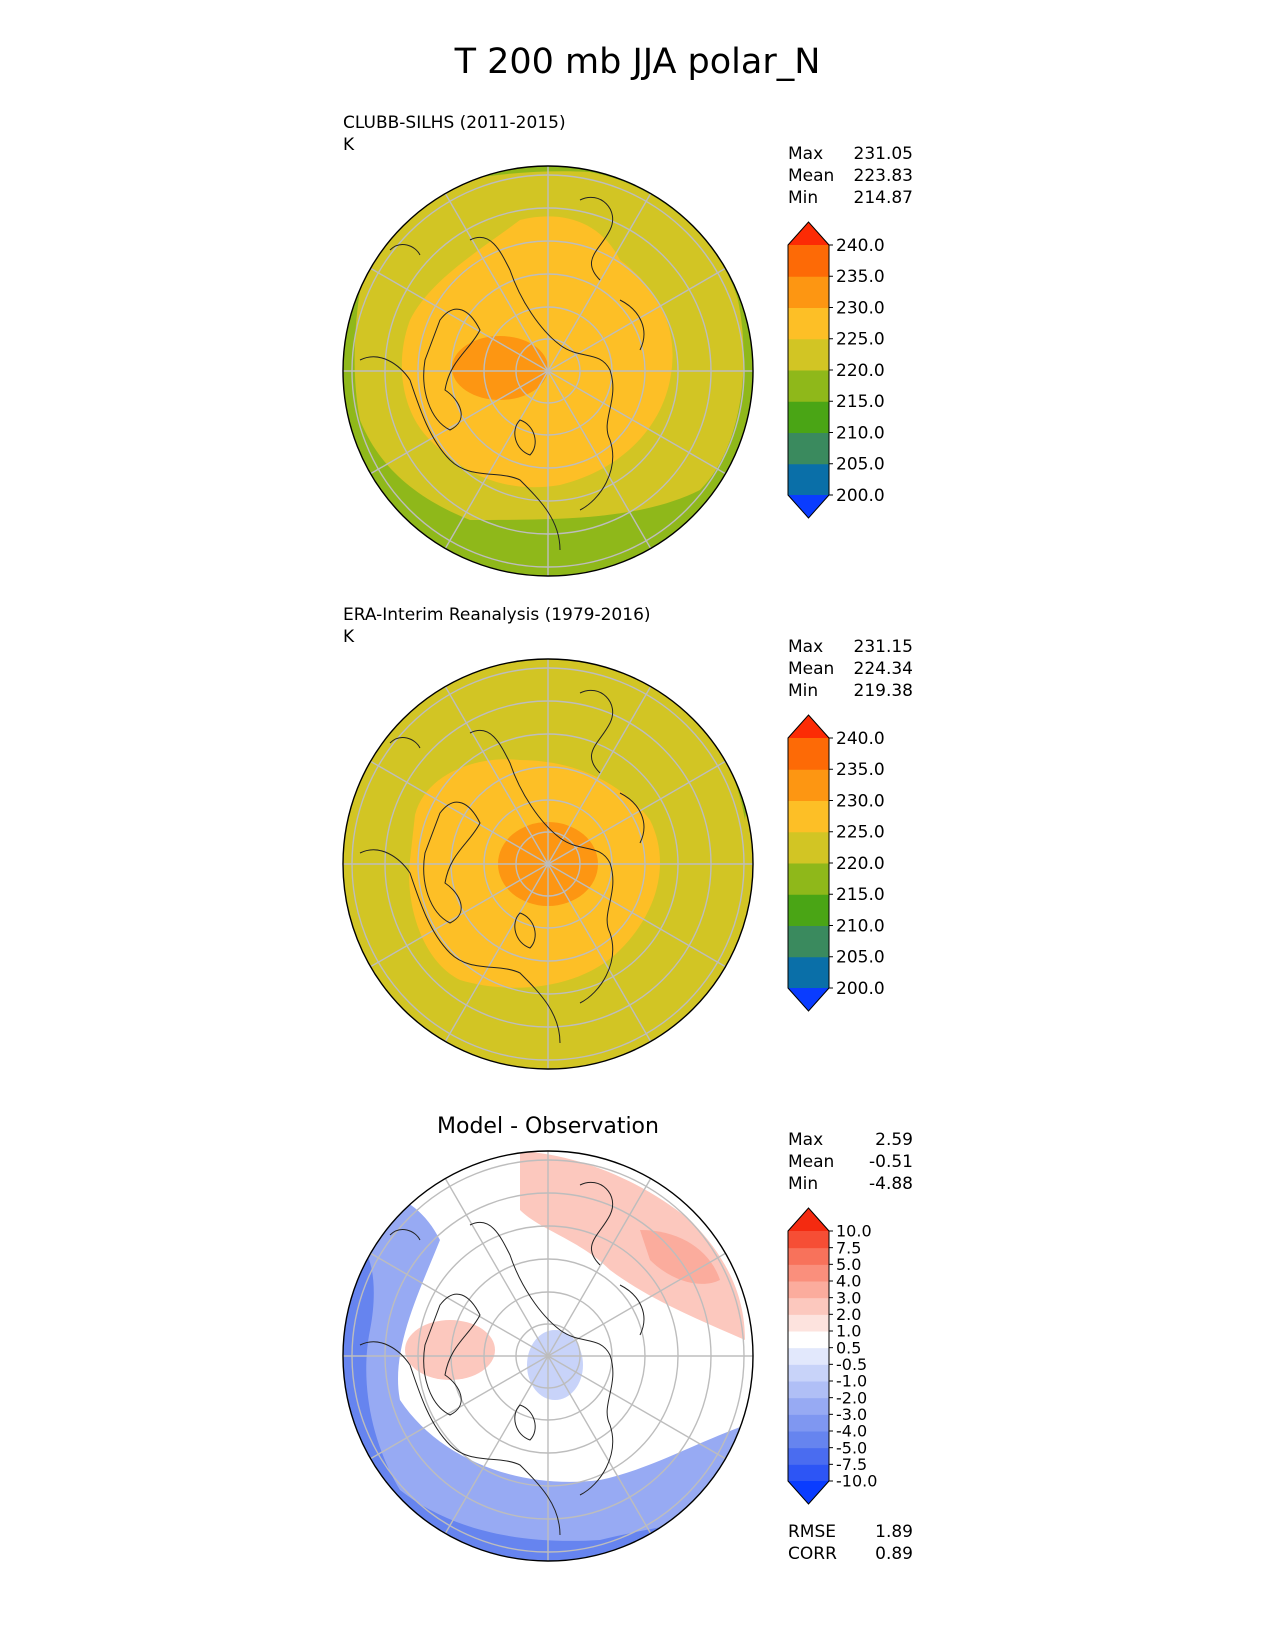  Describe the element at coordinates (851, 1464) in the screenshot. I see `colorbar-tick-label: -7.5` at that location.